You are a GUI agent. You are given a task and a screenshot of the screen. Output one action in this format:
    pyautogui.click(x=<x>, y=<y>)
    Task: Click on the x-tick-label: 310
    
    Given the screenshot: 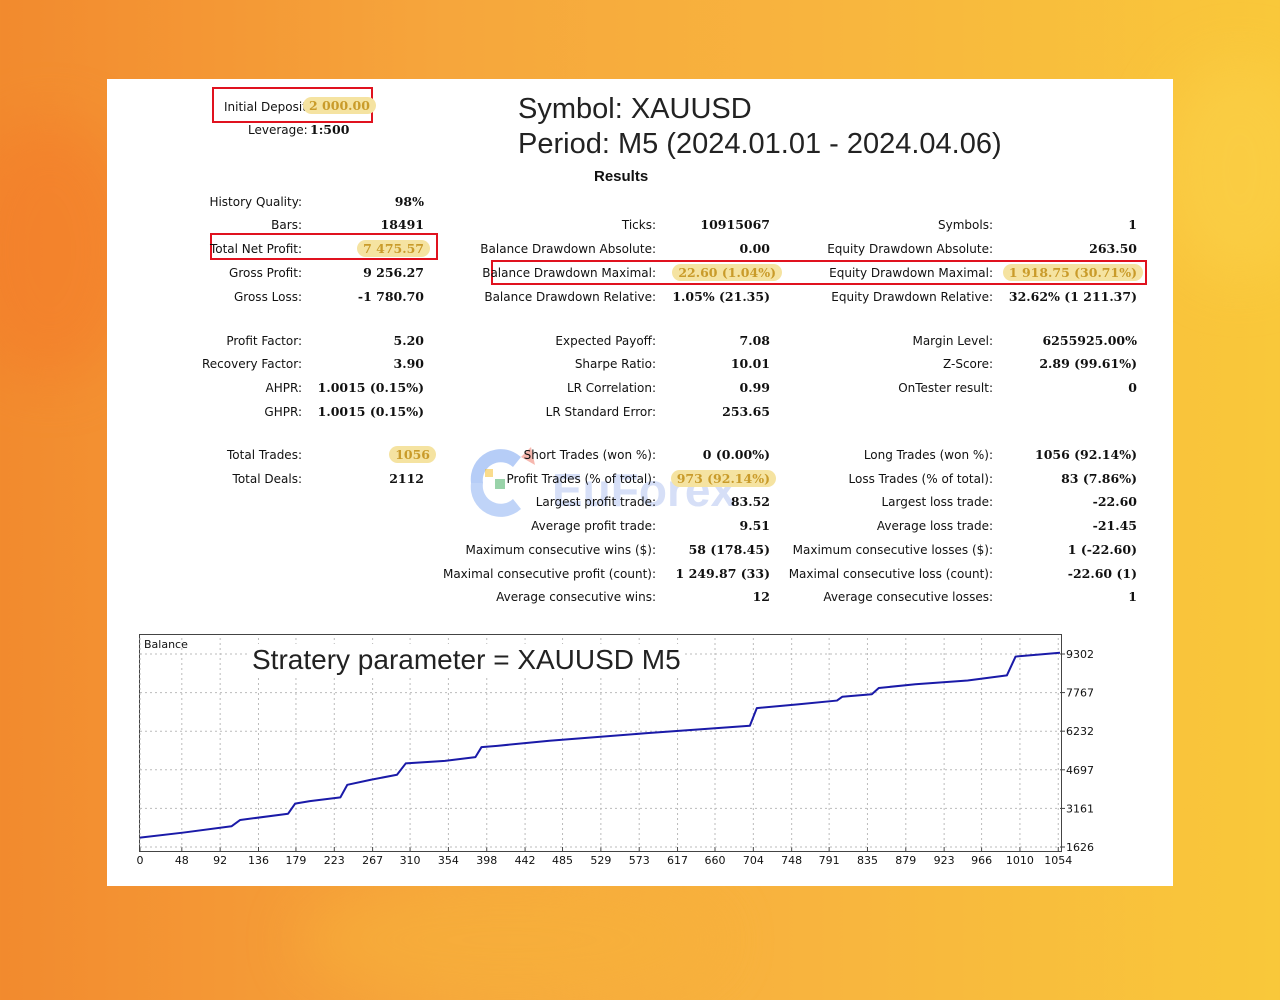 What is the action you would take?
    pyautogui.click(x=410, y=860)
    